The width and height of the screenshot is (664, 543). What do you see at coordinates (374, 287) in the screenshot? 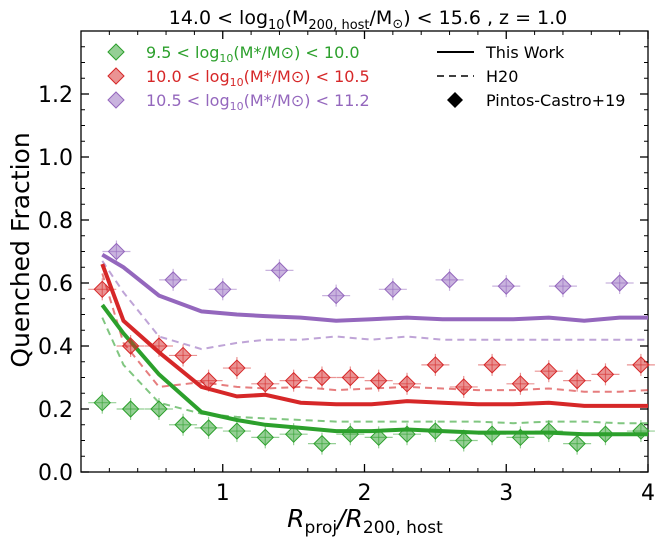
I see `this-work-series-line` at bounding box center [374, 287].